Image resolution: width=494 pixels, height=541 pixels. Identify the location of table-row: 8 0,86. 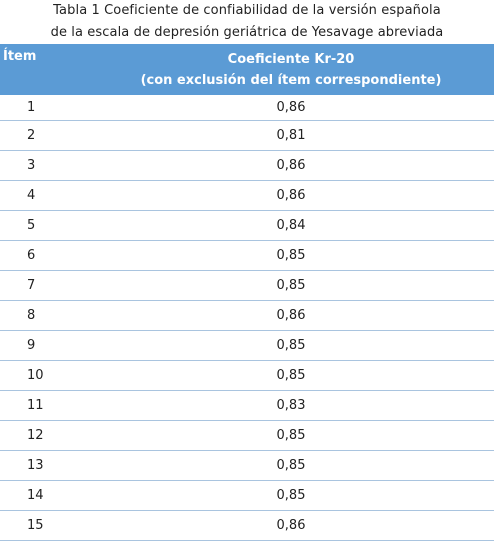
(247, 315).